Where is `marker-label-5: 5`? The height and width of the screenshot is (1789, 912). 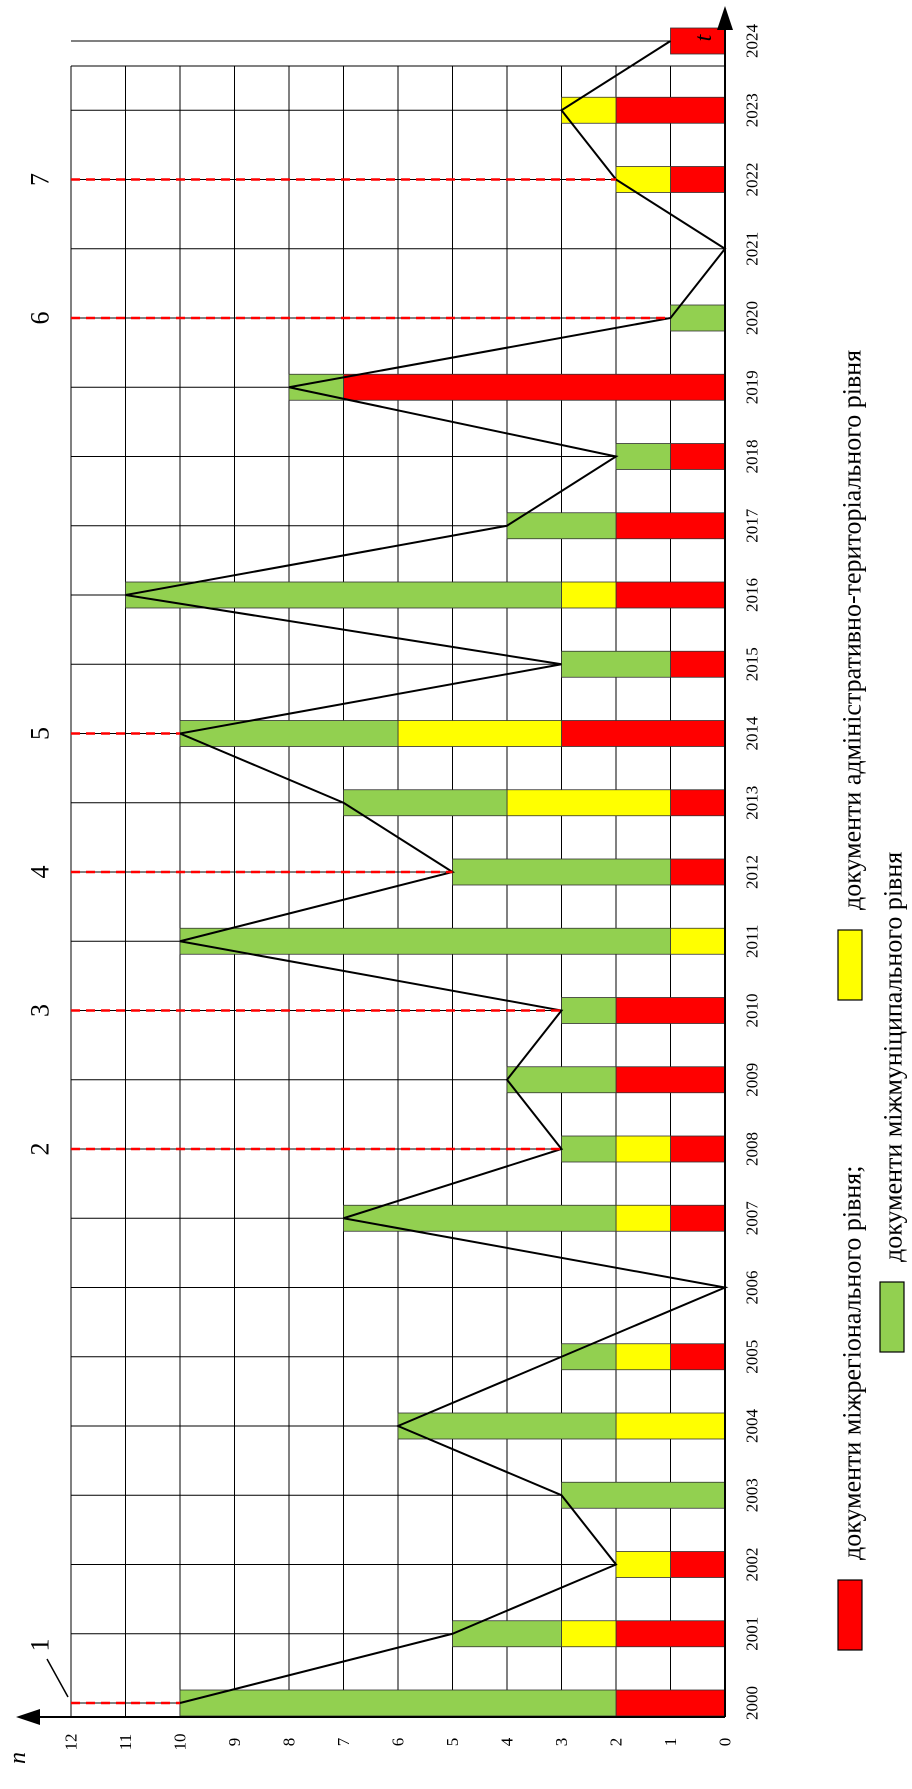
marker-label-5: 5 is located at coordinates (40, 733).